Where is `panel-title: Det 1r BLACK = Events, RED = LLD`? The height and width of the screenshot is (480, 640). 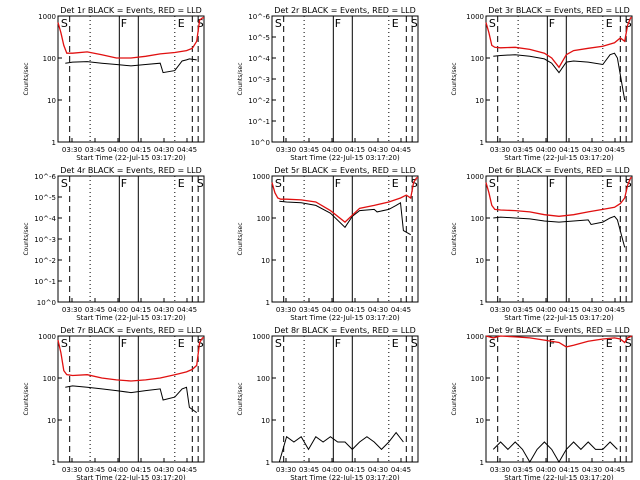 panel-title: Det 1r BLACK = Events, RED = LLD is located at coordinates (131, 10).